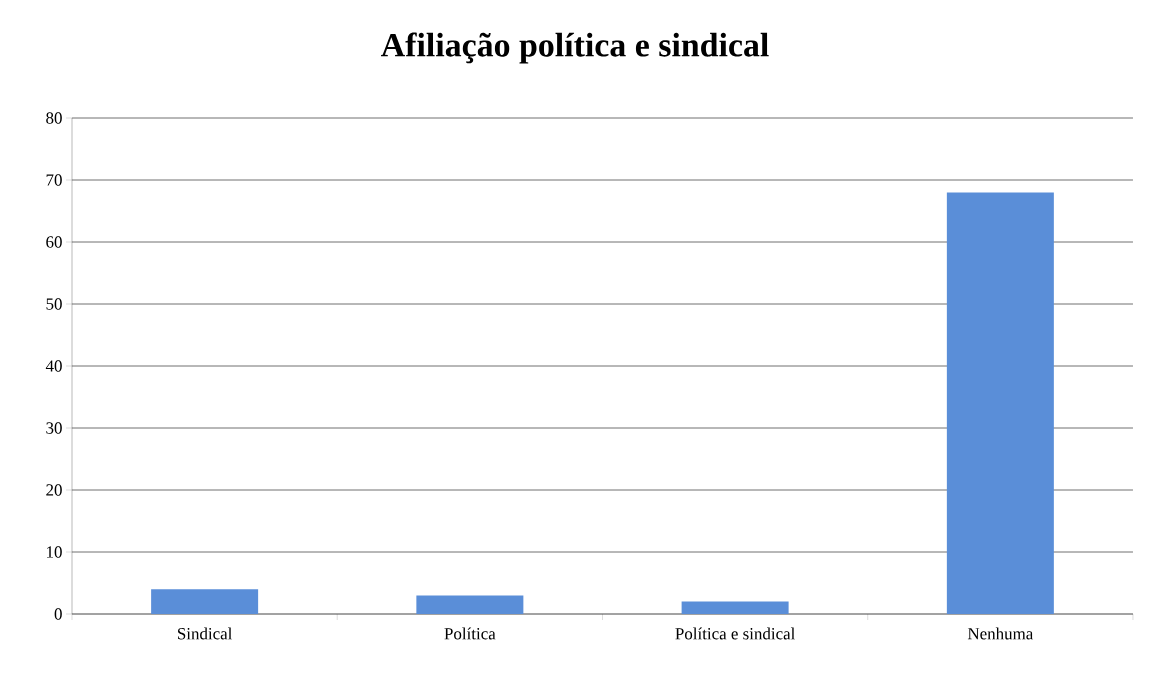  I want to click on x-tick-label: Política, so click(470, 633).